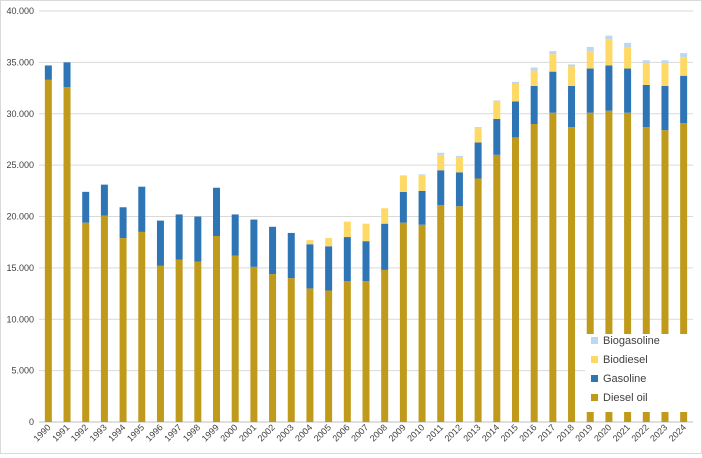 The image size is (702, 458). Describe the element at coordinates (160, 343) in the screenshot. I see `bar-diesel-oil-1996` at that location.